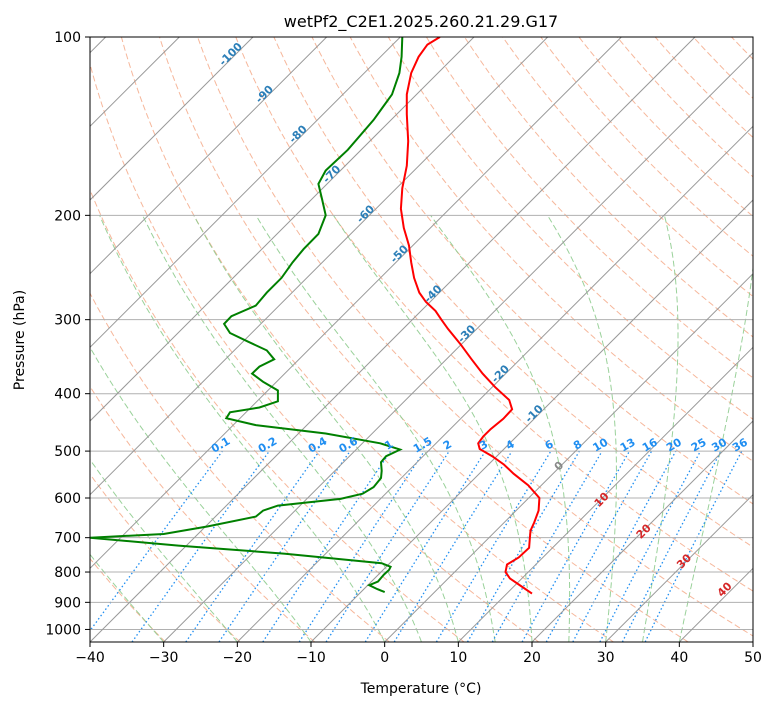  I want to click on x-axis-ticks: −40 −30 −20 −10 0 10 20 30 40 50, so click(418, 654).